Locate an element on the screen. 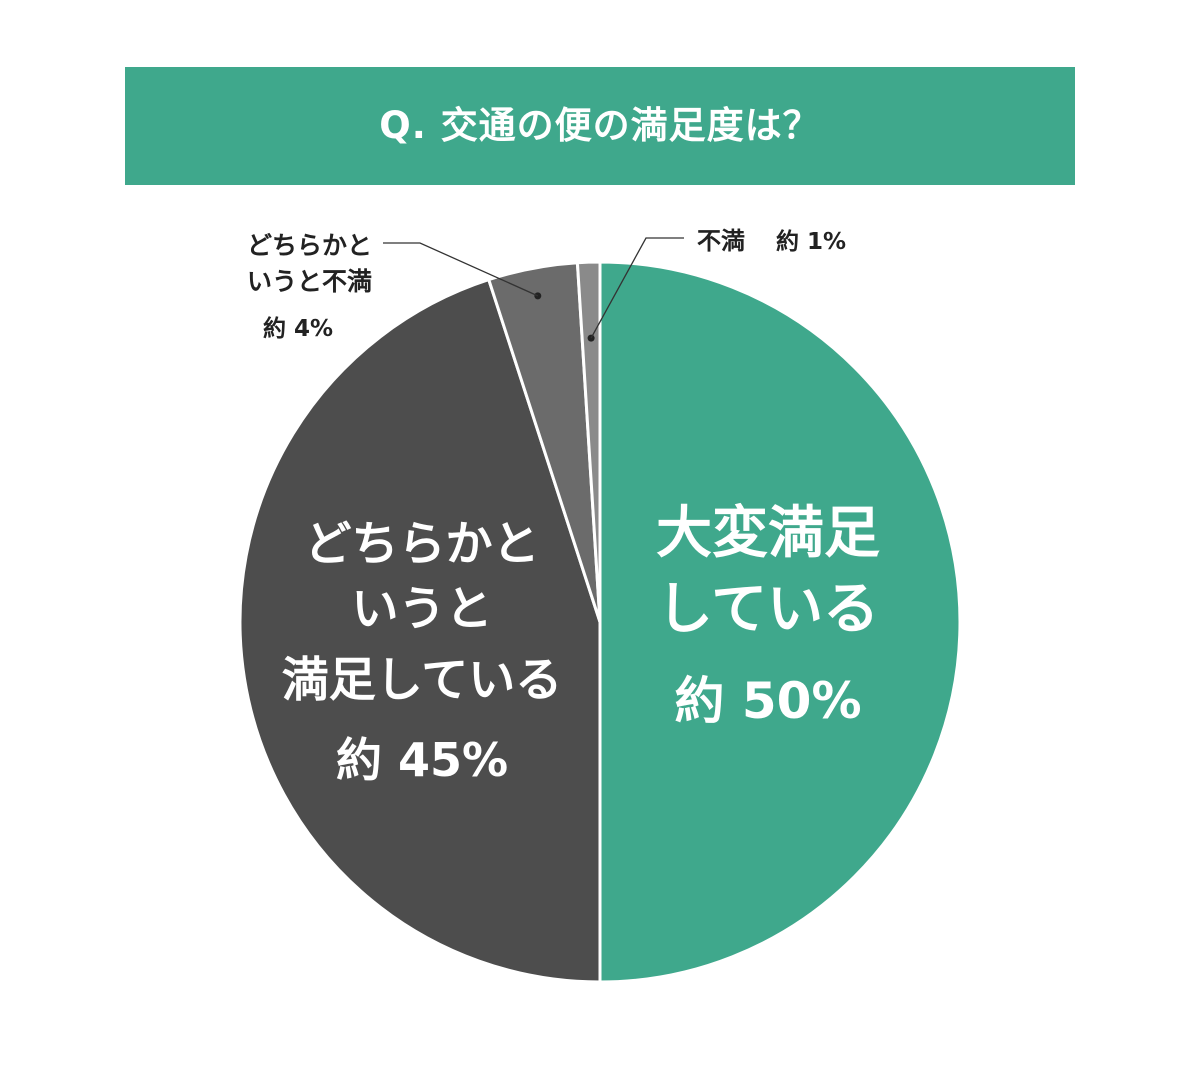 The image size is (1200, 1080). title-banner: Q. 交通の便の満足度は？ is located at coordinates (600, 126).